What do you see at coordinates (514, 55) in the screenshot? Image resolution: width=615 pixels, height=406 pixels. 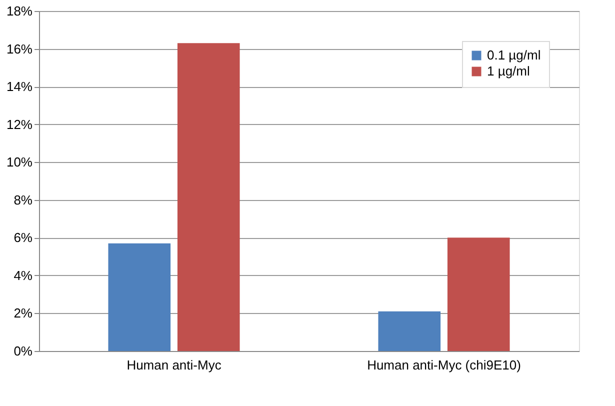 I see `legend-label: 0.1 µg/ml` at bounding box center [514, 55].